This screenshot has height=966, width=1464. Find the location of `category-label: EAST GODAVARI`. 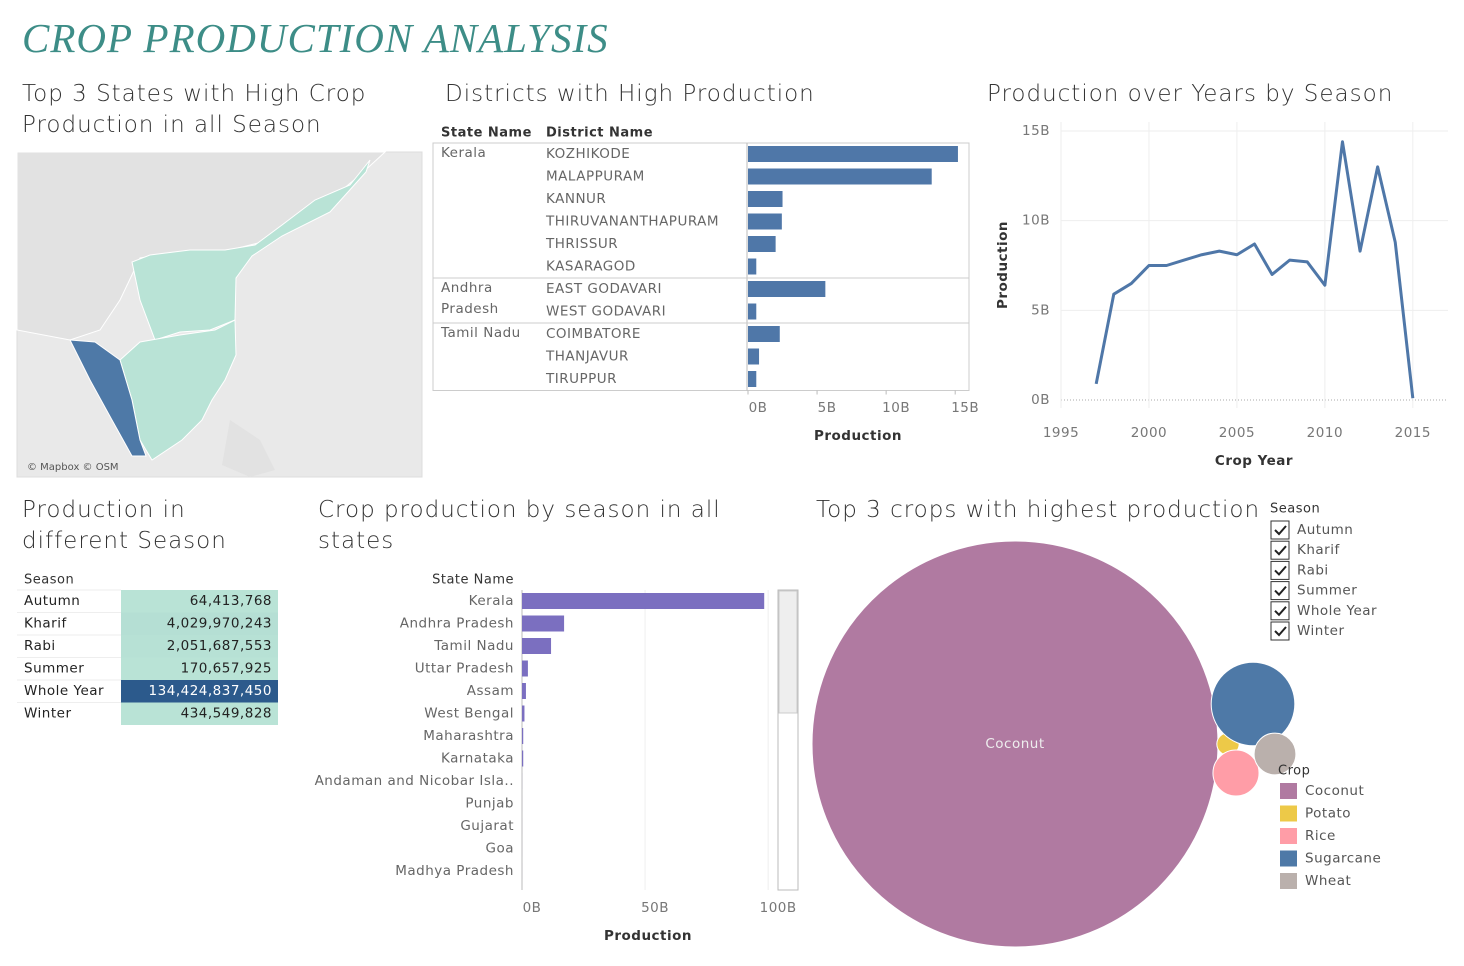

category-label: EAST GODAVARI is located at coordinates (604, 289).